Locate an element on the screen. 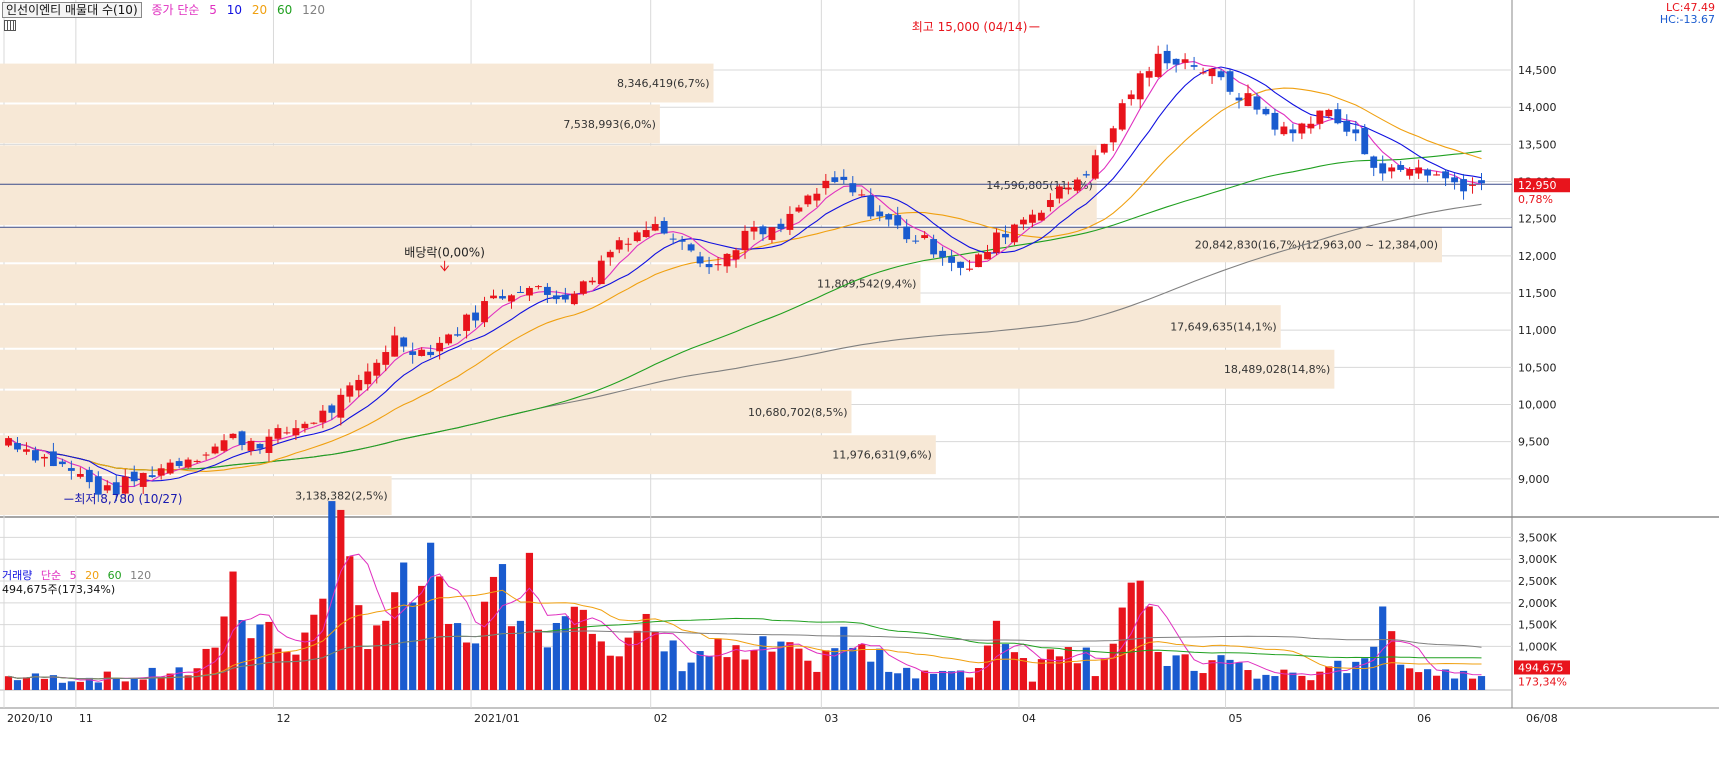  ticker-label: 인선이엔티 매물대 수(10) is located at coordinates (72, 10).